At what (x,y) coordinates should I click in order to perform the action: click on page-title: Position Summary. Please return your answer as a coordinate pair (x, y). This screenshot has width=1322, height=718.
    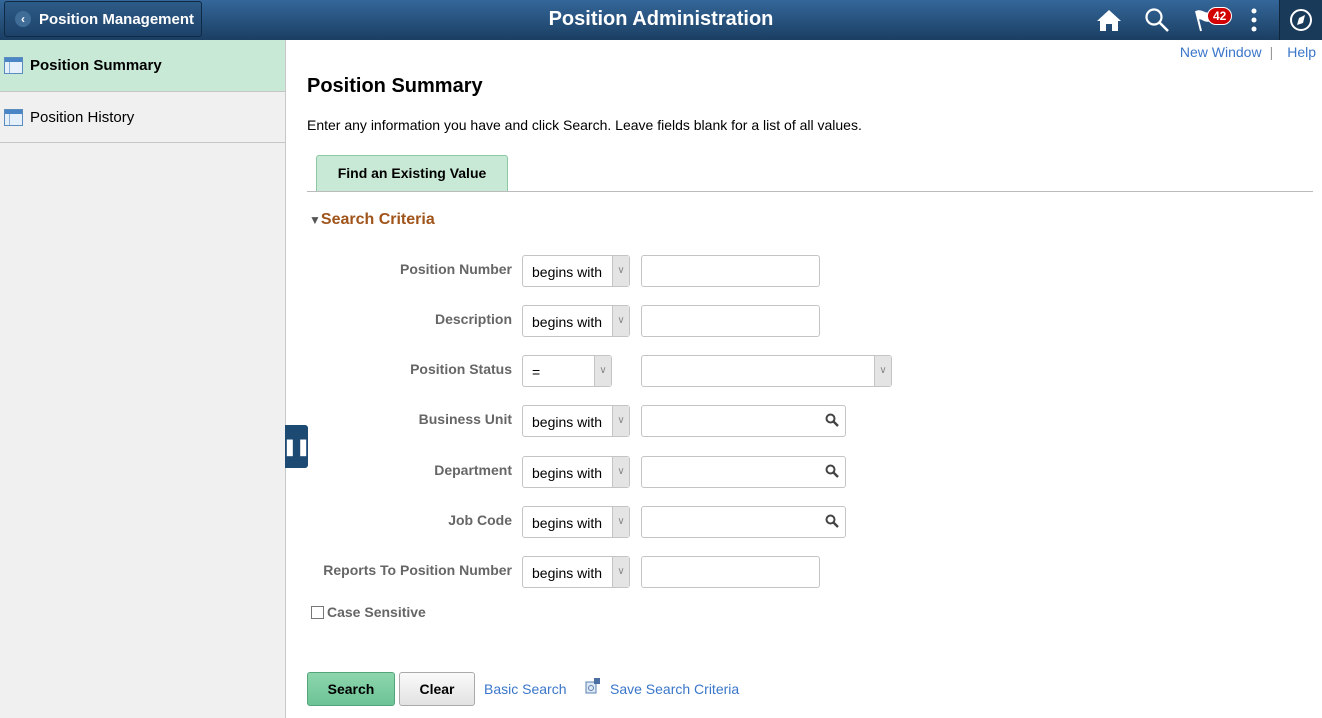
    Looking at the image, I should click on (395, 86).